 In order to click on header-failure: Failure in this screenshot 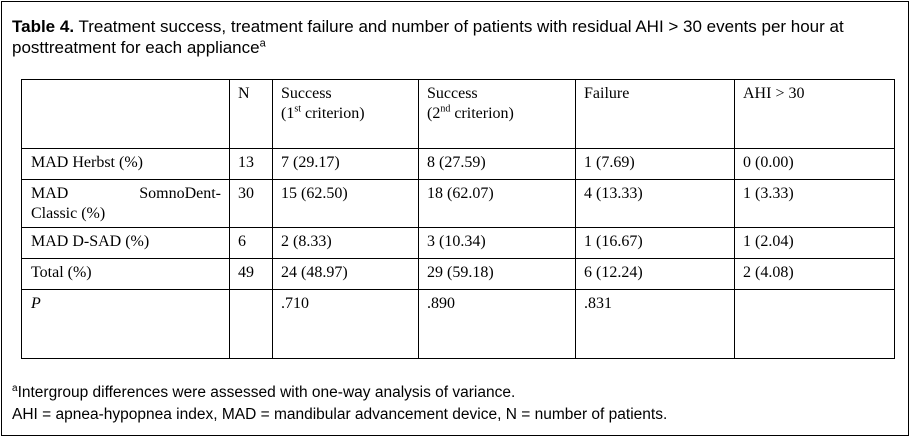, I will do `click(655, 114)`.